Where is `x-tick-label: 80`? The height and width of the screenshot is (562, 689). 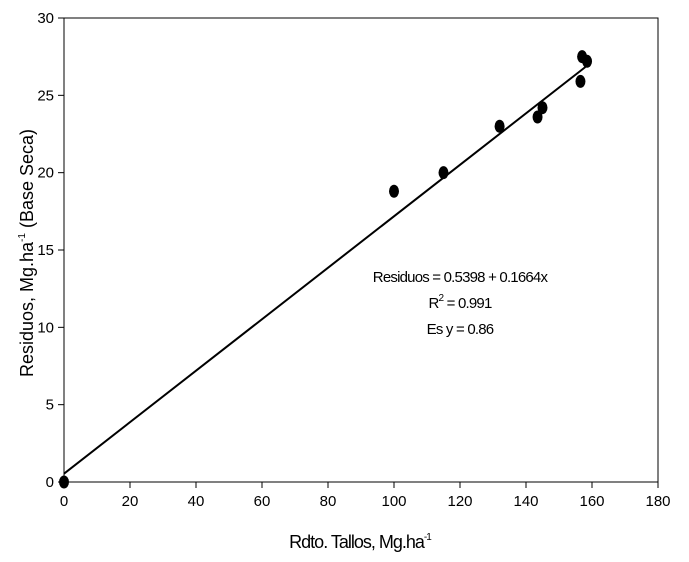 x-tick-label: 80 is located at coordinates (328, 501).